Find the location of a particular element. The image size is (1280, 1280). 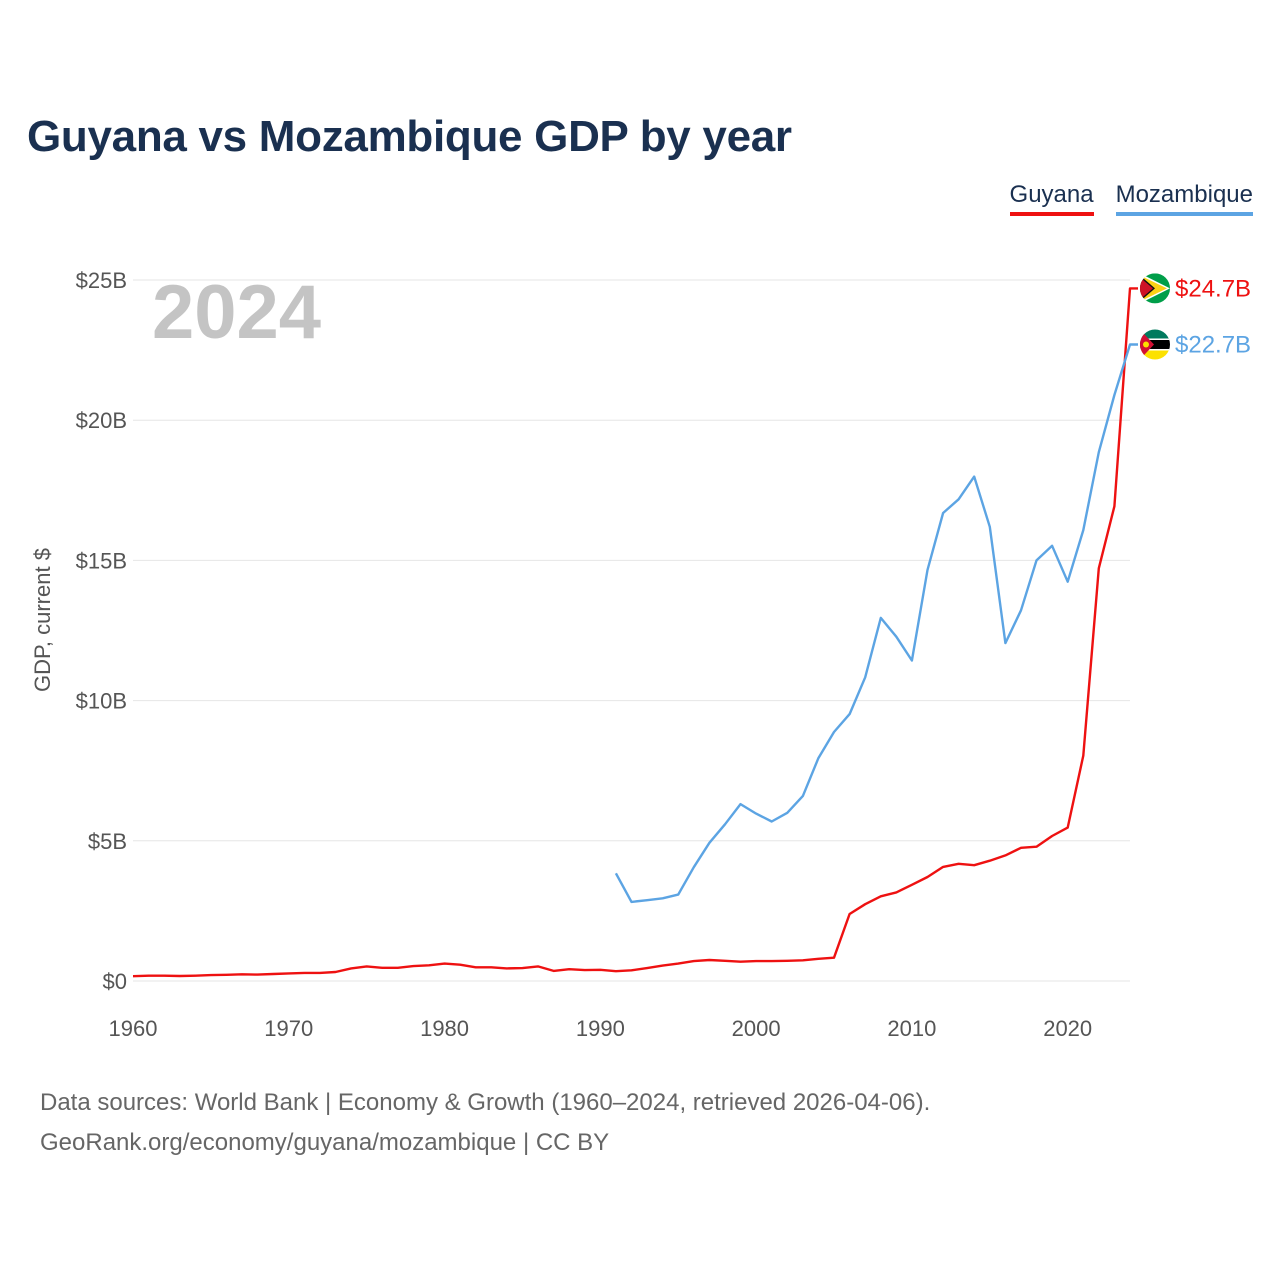

end-value-label: $24.7B is located at coordinates (1213, 288).